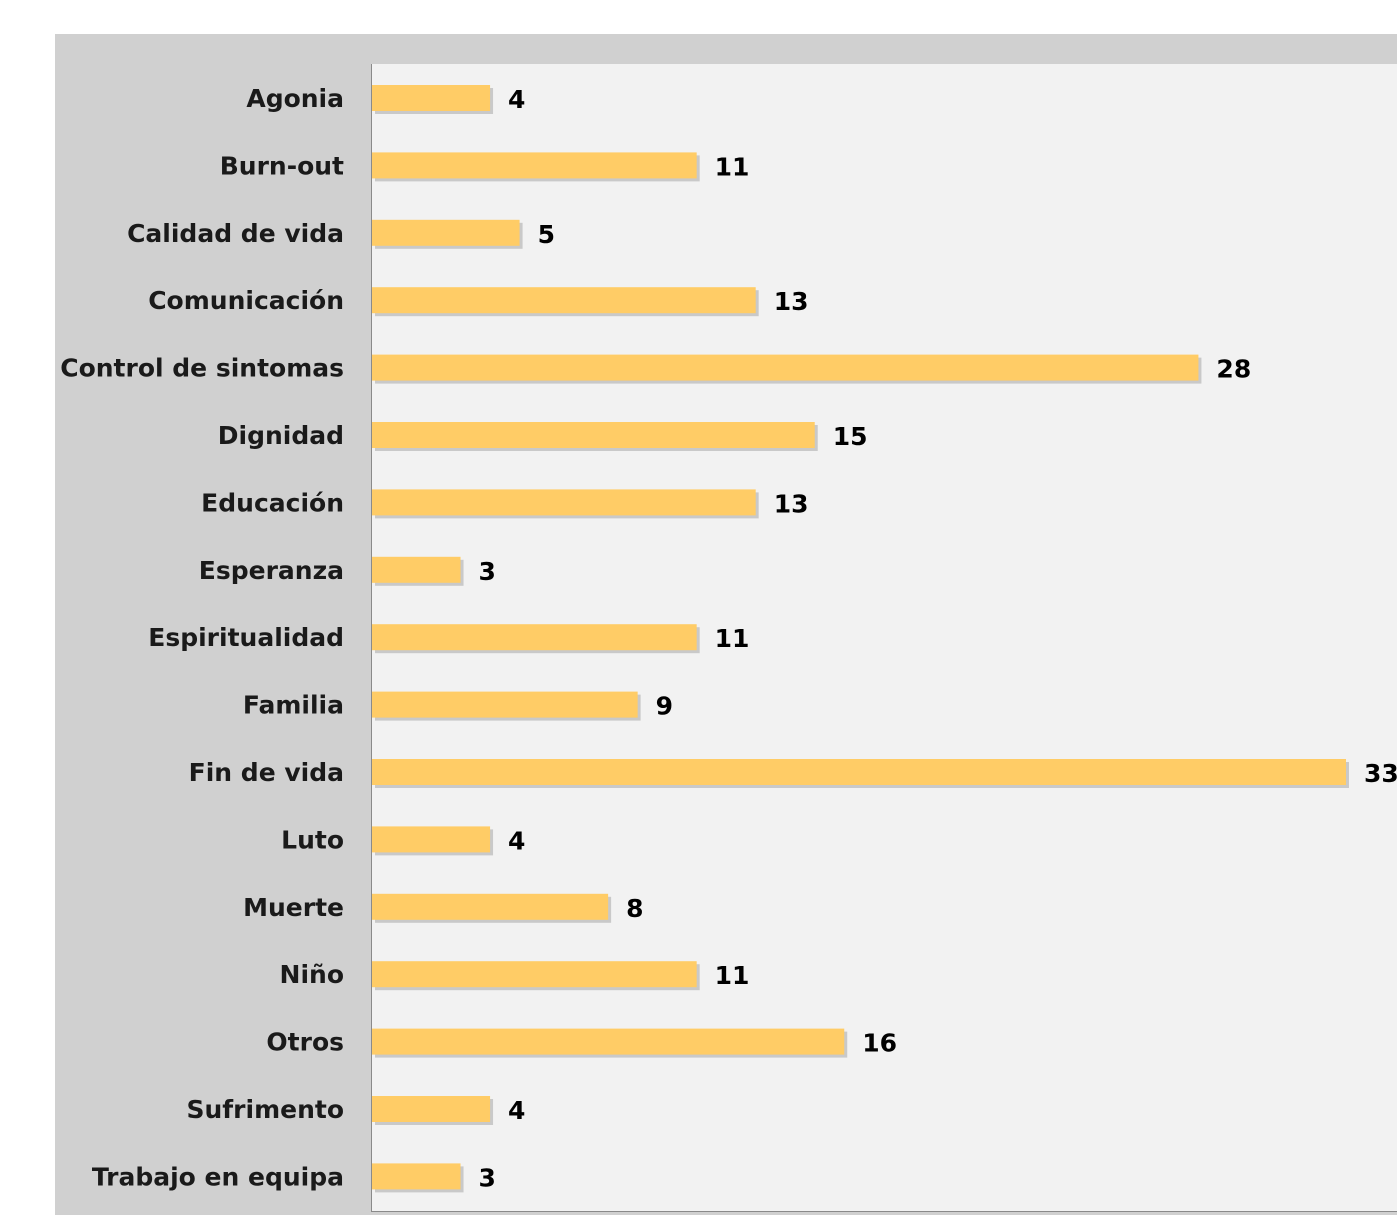 This screenshot has height=1215, width=1397. What do you see at coordinates (202, 368) in the screenshot?
I see `category-label: Control de sintomas` at bounding box center [202, 368].